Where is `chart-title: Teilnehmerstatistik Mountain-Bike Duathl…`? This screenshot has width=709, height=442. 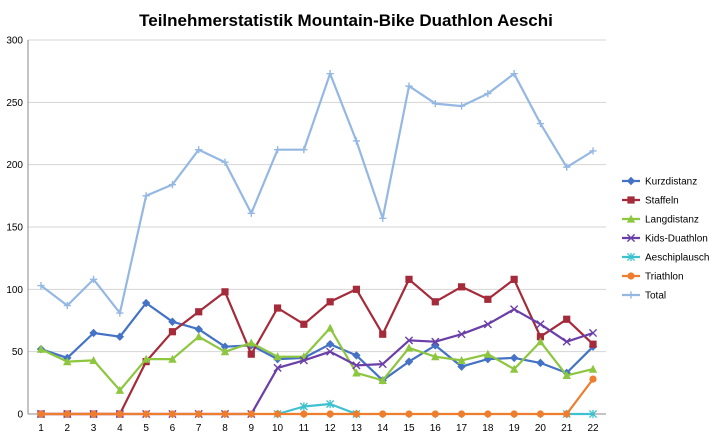
chart-title: Teilnehmerstatistik Mountain-Bike Duathl… is located at coordinates (346, 20).